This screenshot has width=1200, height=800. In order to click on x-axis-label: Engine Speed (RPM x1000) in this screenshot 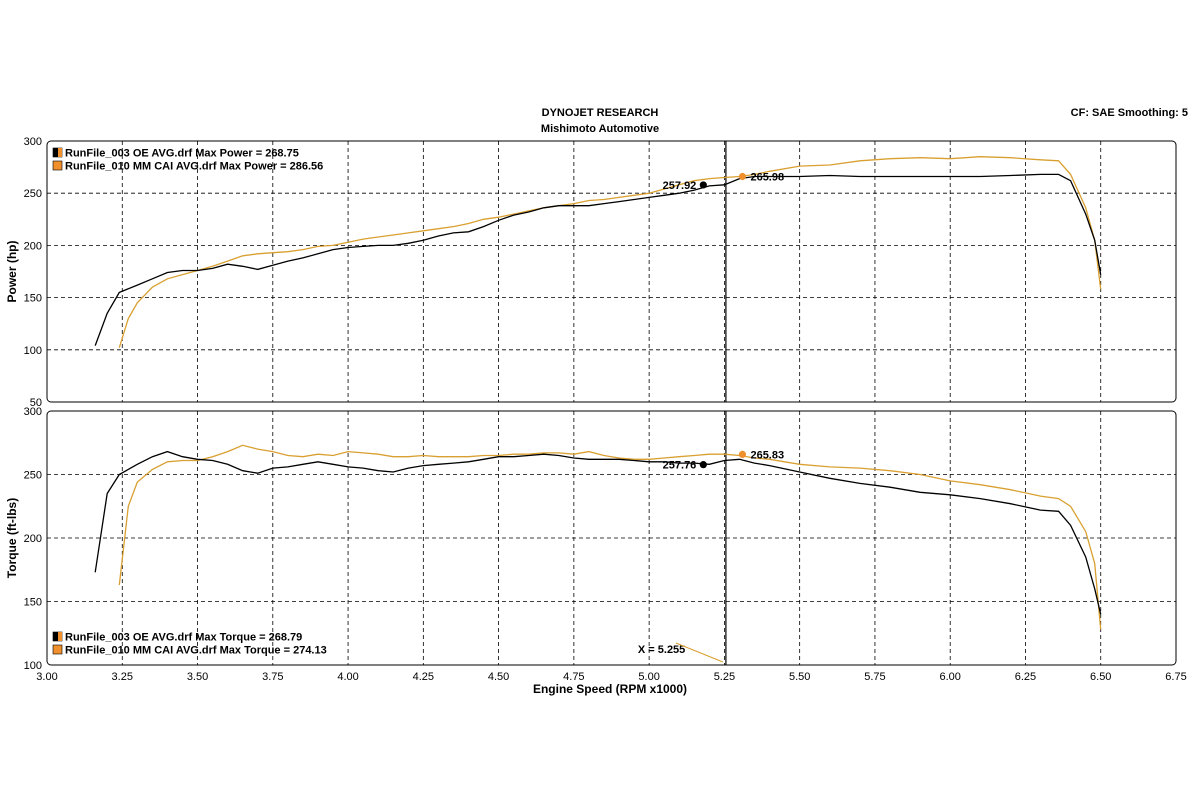, I will do `click(610, 689)`.